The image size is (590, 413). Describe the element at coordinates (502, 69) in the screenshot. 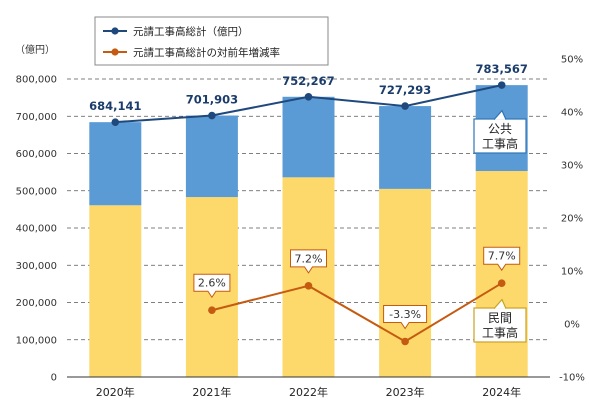

I see `total-value-label: 783,567` at that location.